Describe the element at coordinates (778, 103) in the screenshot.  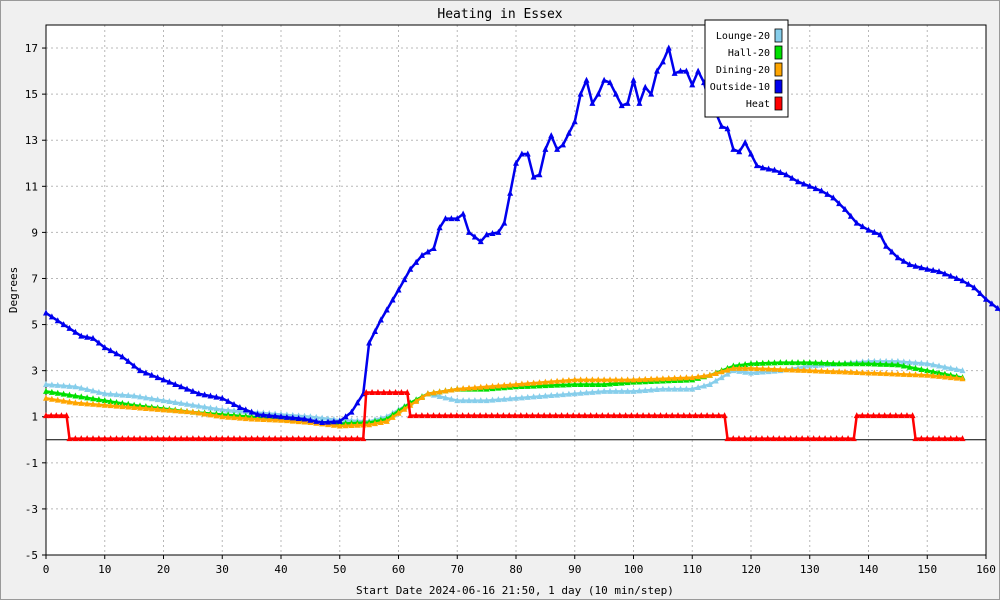
I see `legend-swatch` at that location.